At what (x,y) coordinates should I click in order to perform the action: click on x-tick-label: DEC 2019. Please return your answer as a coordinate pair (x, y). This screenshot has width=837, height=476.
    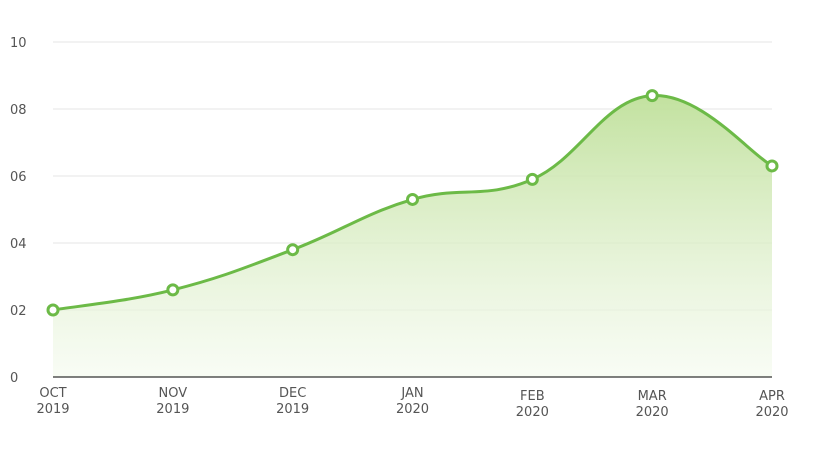
    Looking at the image, I should click on (292, 401).